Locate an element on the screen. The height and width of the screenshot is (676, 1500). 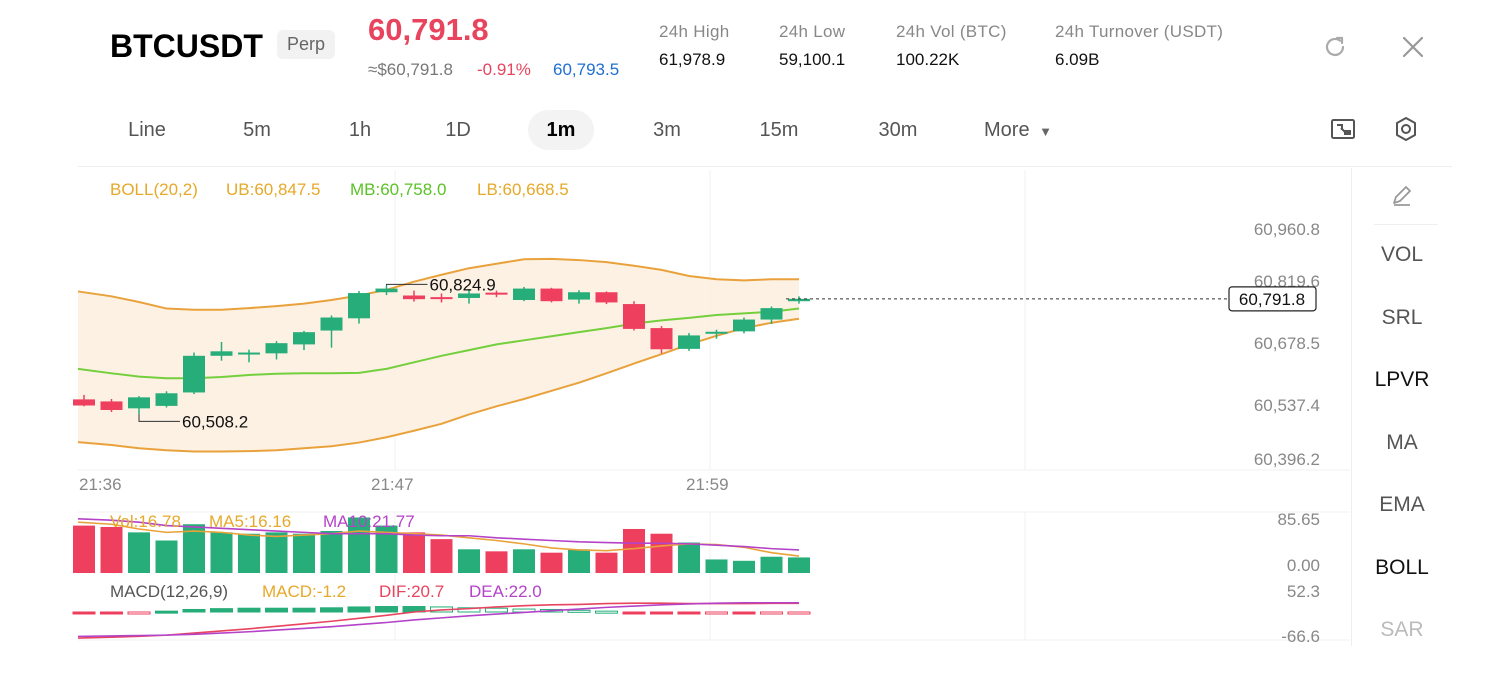
tab-more: More ▼ is located at coordinates (1020, 130).